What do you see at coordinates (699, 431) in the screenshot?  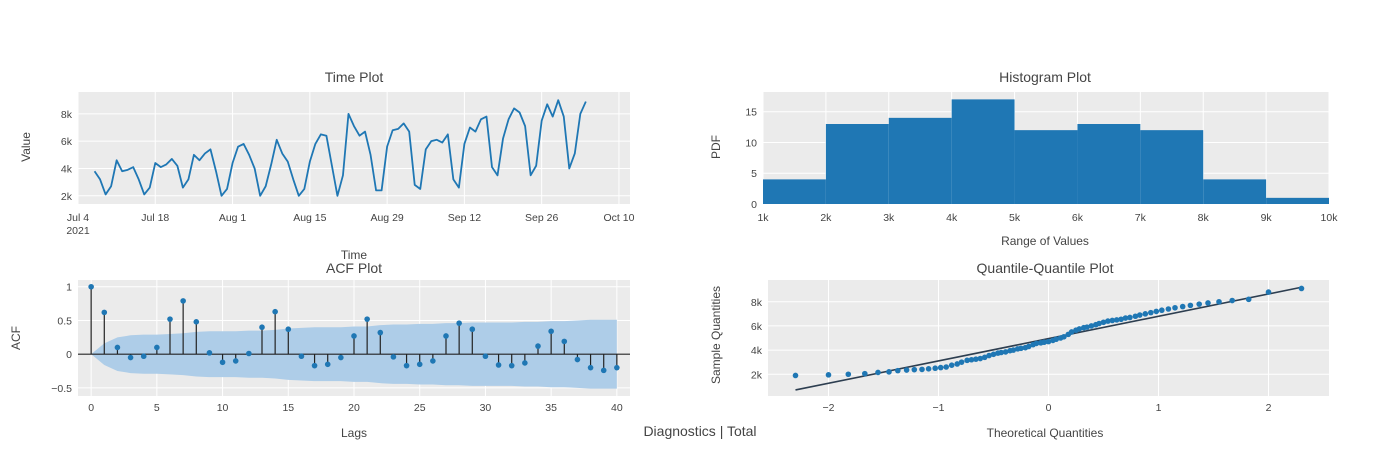 I see `figure-title: Diagnostics | Total` at bounding box center [699, 431].